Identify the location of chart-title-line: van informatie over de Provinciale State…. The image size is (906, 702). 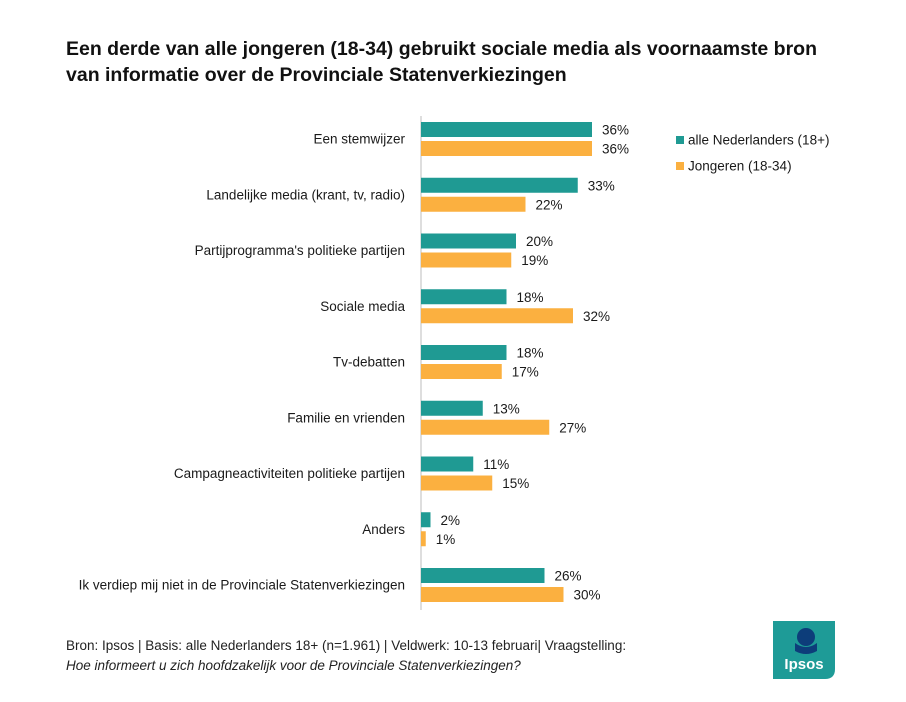
(316, 75).